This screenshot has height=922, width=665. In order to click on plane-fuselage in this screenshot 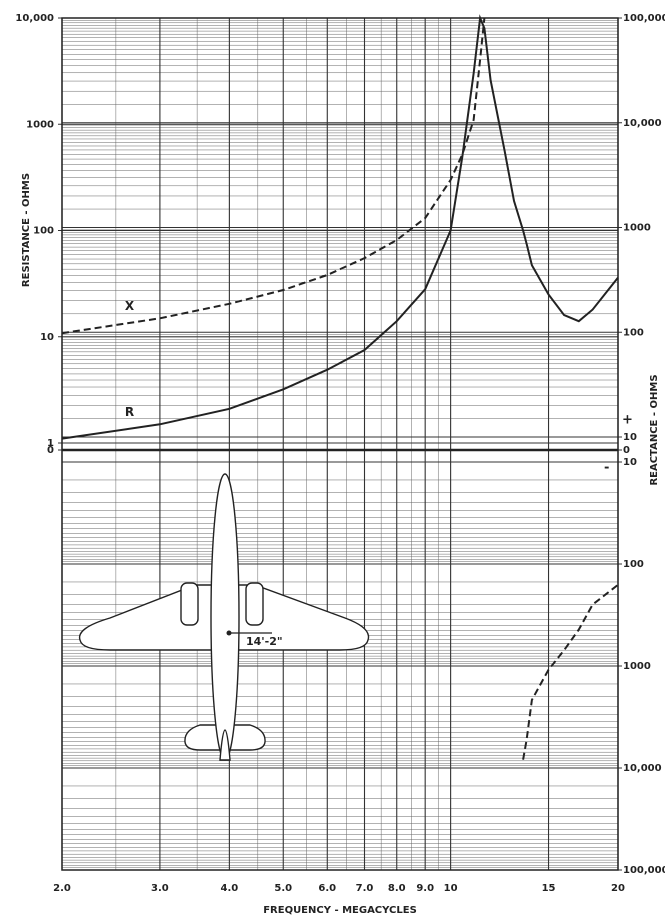, I will do `click(225, 617)`.